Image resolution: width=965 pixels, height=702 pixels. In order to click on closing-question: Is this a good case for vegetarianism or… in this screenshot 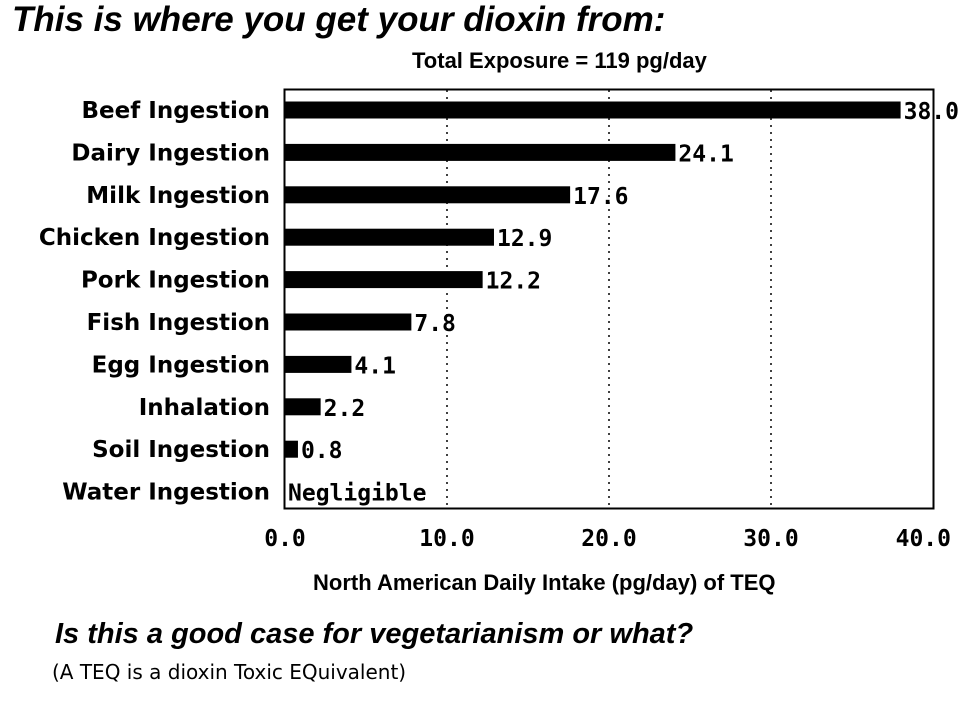, I will do `click(374, 634)`.